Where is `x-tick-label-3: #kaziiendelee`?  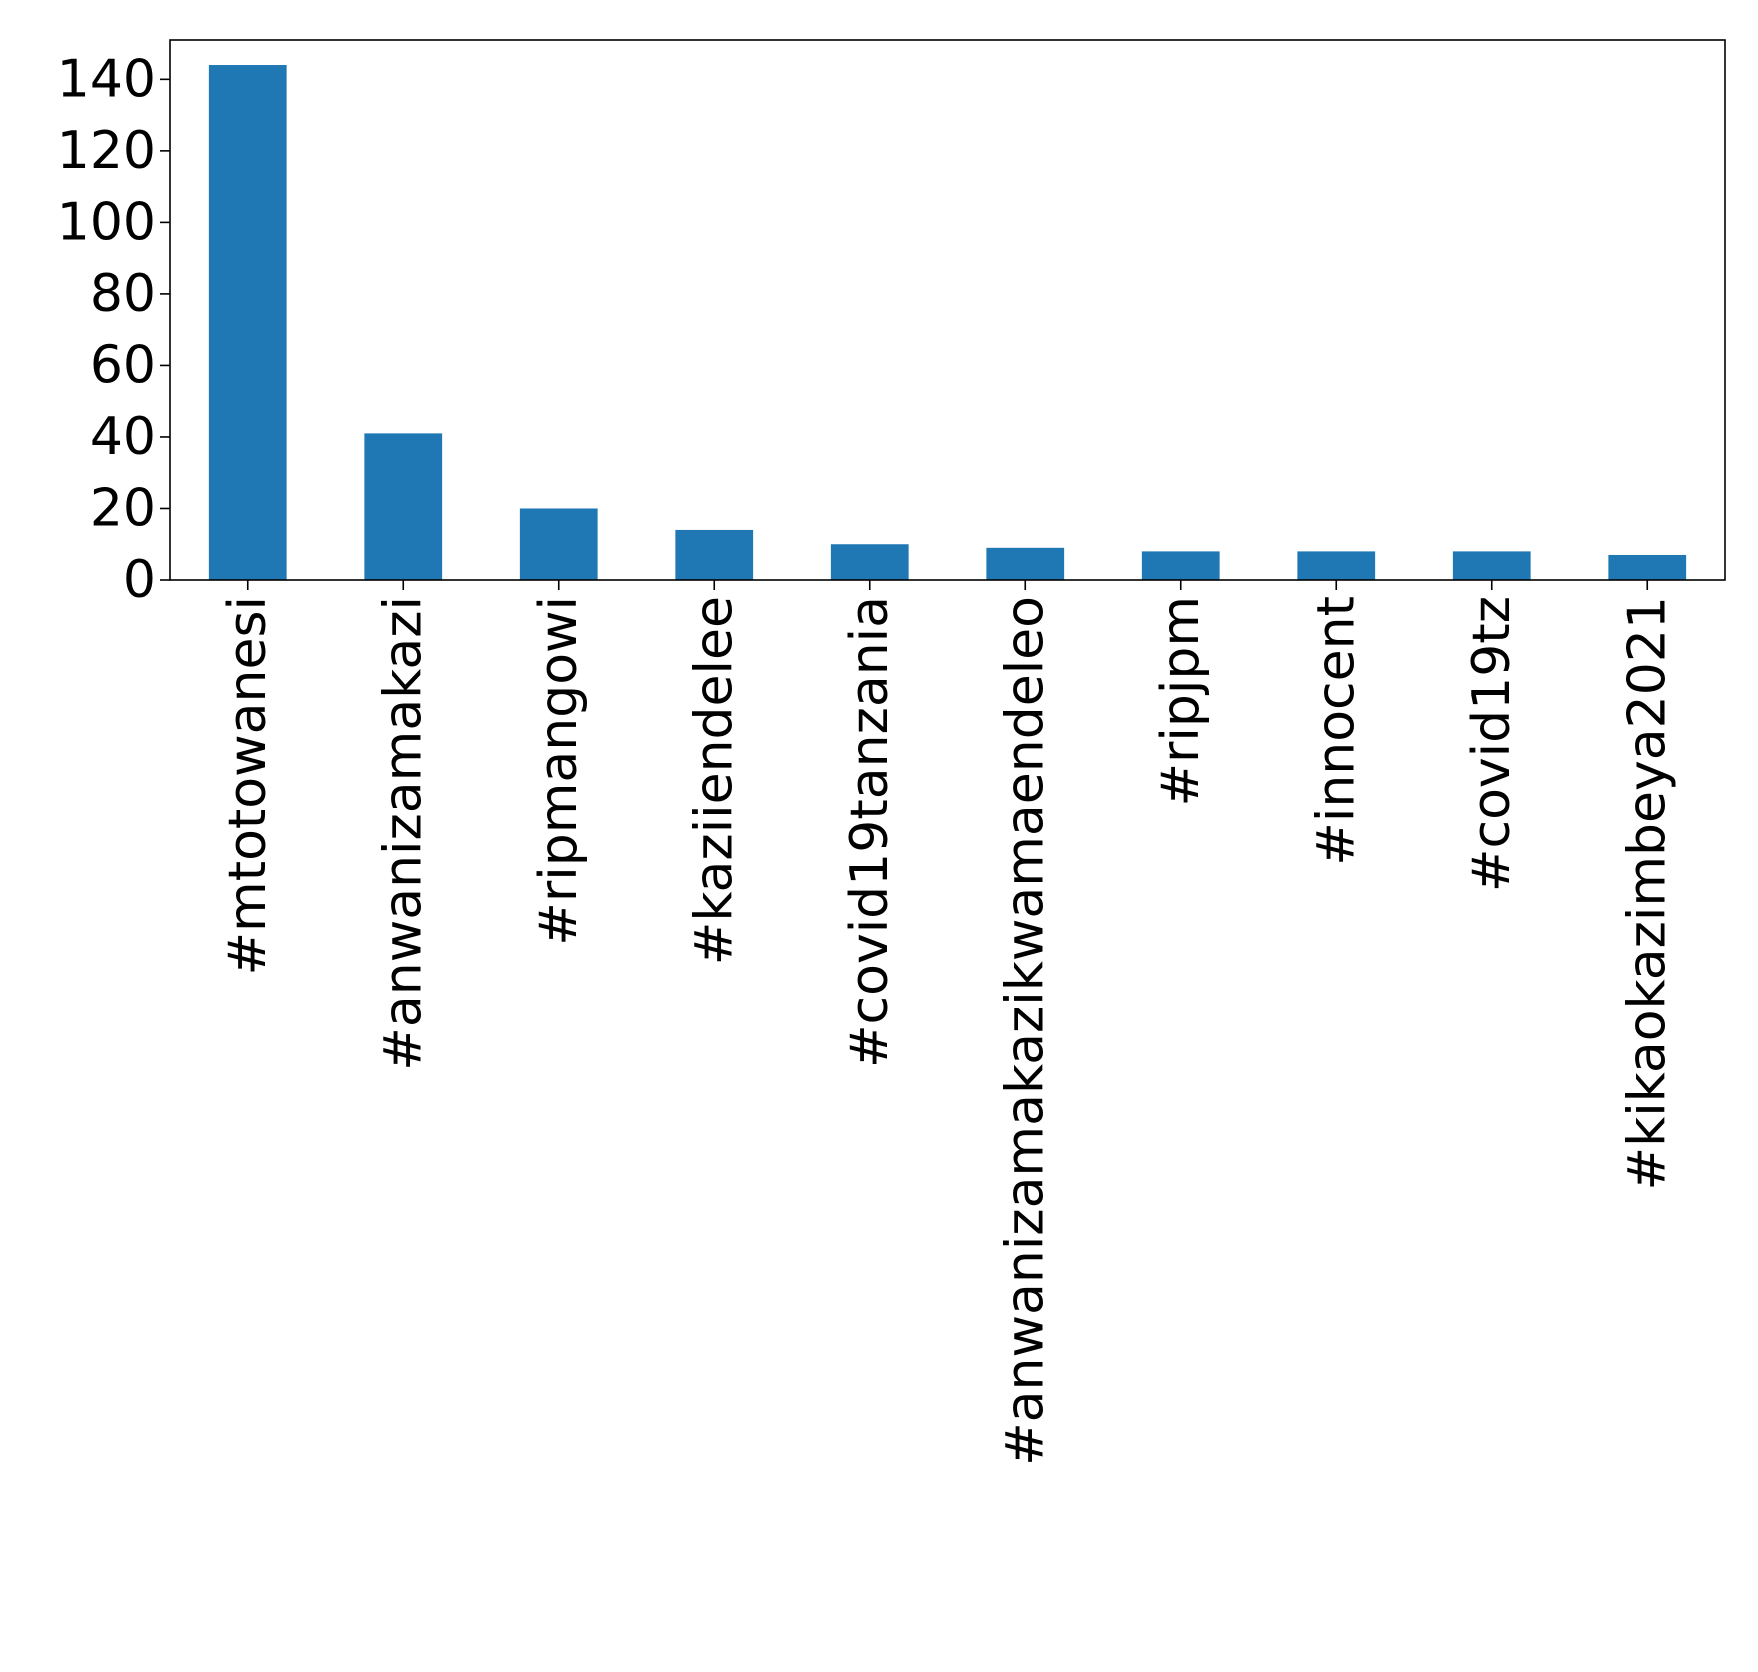
x-tick-label-3: #kaziiendelee is located at coordinates (714, 780).